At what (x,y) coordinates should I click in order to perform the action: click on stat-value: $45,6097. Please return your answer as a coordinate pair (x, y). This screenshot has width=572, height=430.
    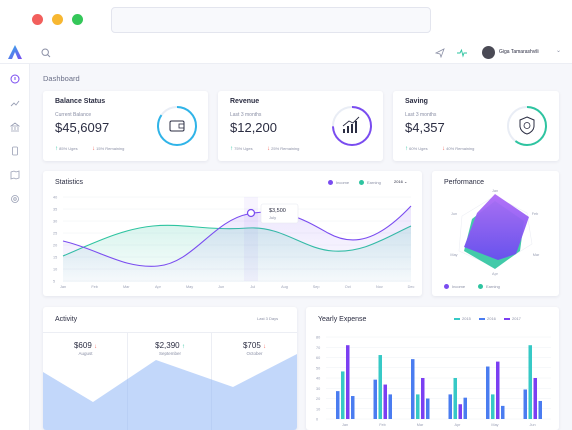
    Looking at the image, I should click on (82, 127).